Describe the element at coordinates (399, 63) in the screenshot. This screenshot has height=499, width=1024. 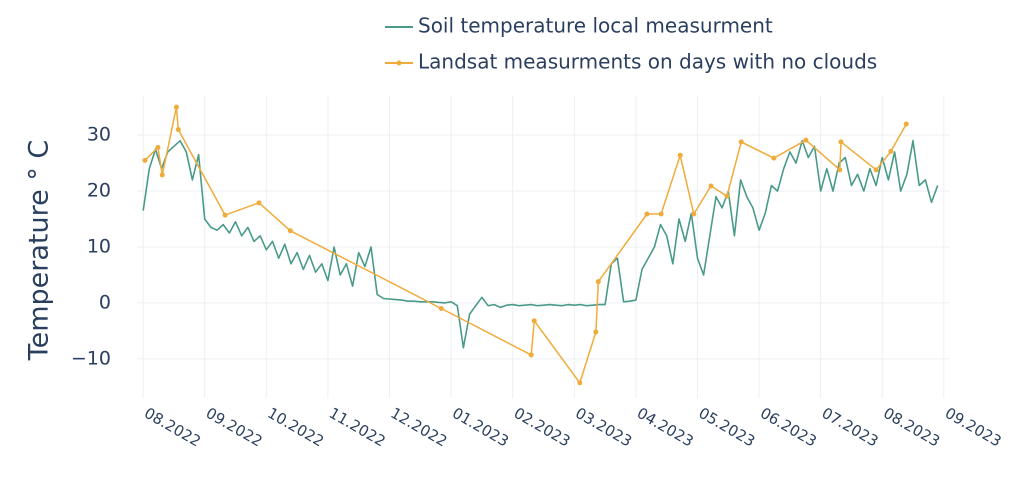
I see `legend-marker` at that location.